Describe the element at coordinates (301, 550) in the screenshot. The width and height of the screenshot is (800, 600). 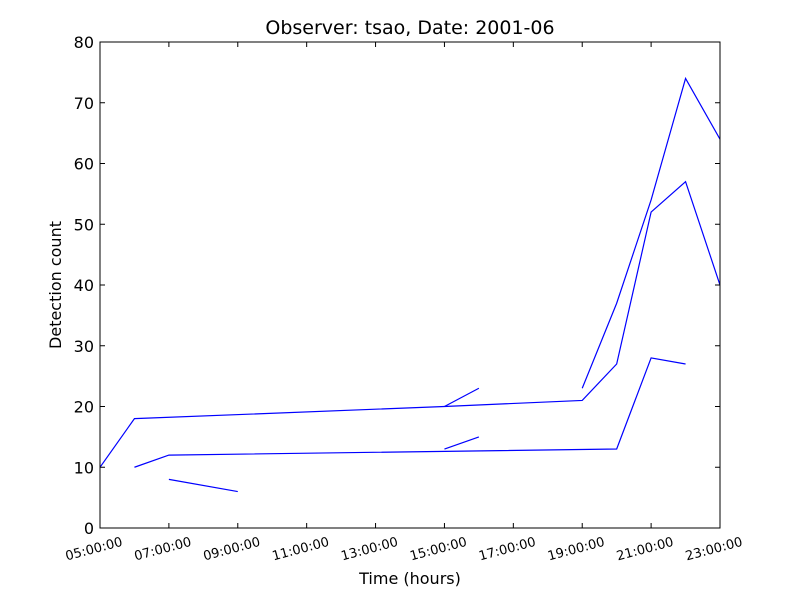
I see `x-tick-label: 11:00:00` at that location.